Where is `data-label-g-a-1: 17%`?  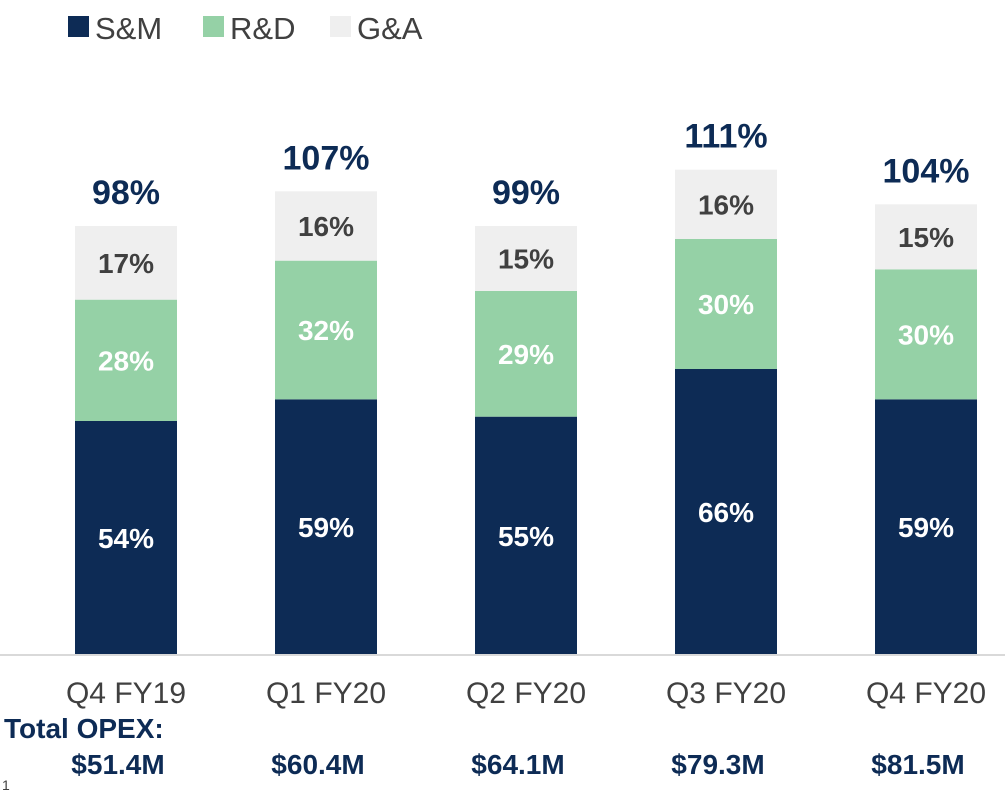
data-label-g-a-1: 17% is located at coordinates (126, 263).